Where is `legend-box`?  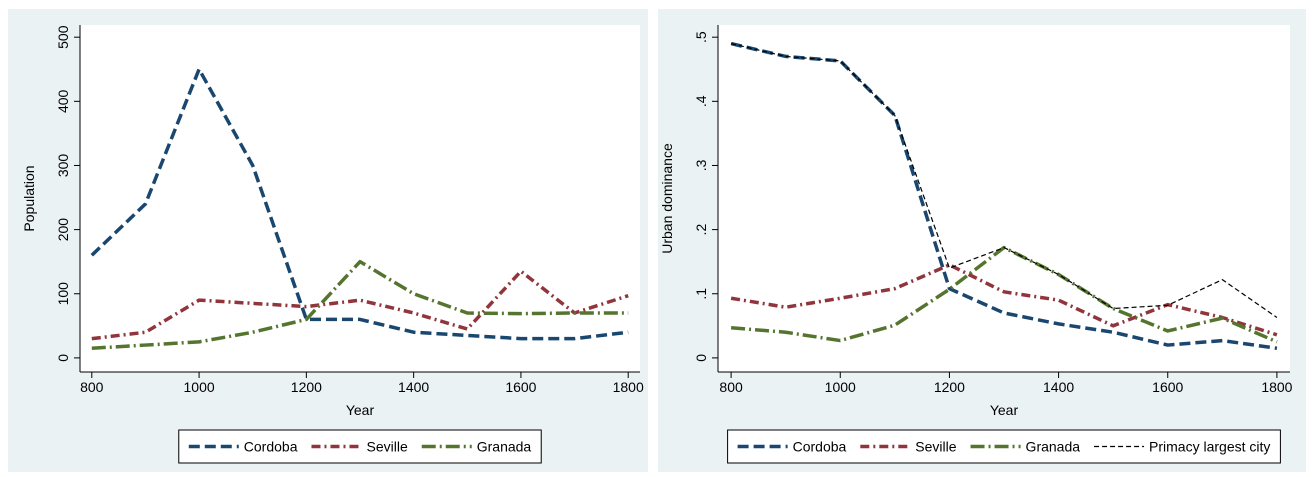
legend-box is located at coordinates (360, 446).